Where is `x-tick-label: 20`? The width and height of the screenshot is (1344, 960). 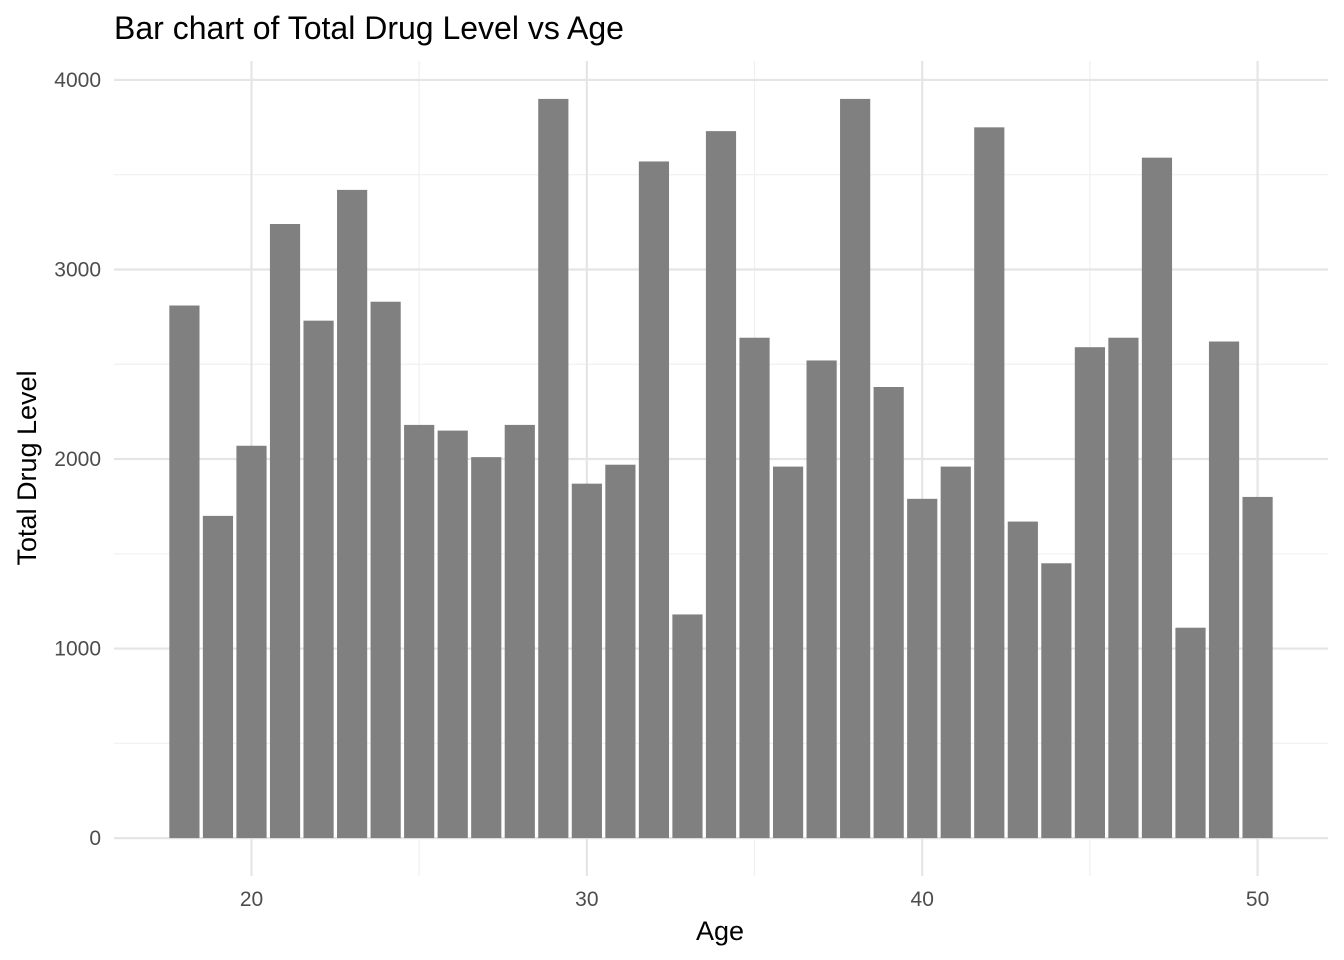
x-tick-label: 20 is located at coordinates (251, 899).